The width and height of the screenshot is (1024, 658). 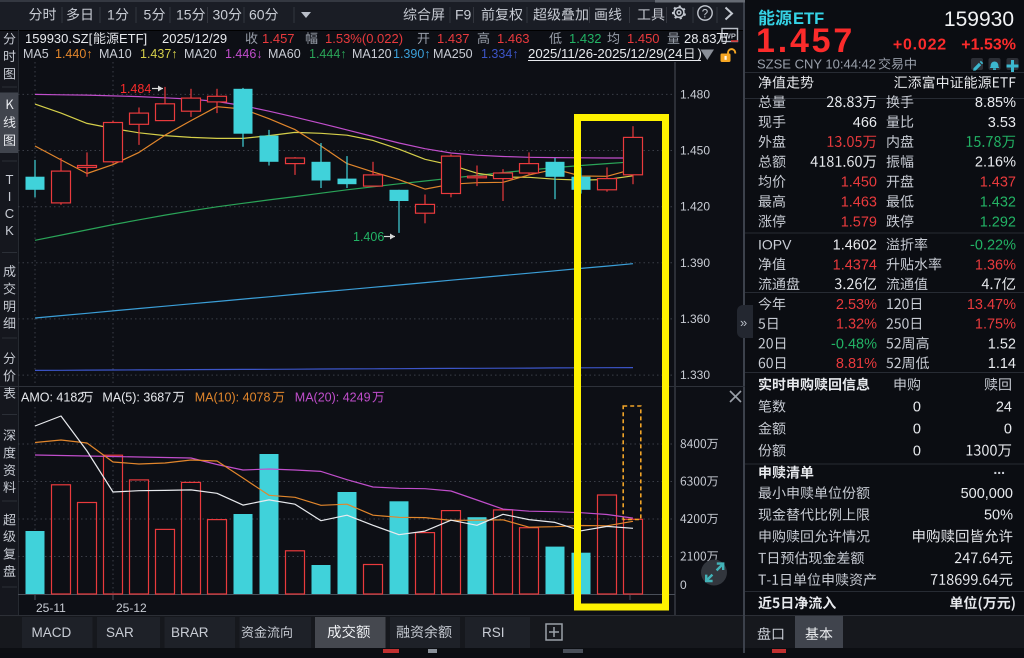 I want to click on svg-text: MA120, so click(x=372, y=54).